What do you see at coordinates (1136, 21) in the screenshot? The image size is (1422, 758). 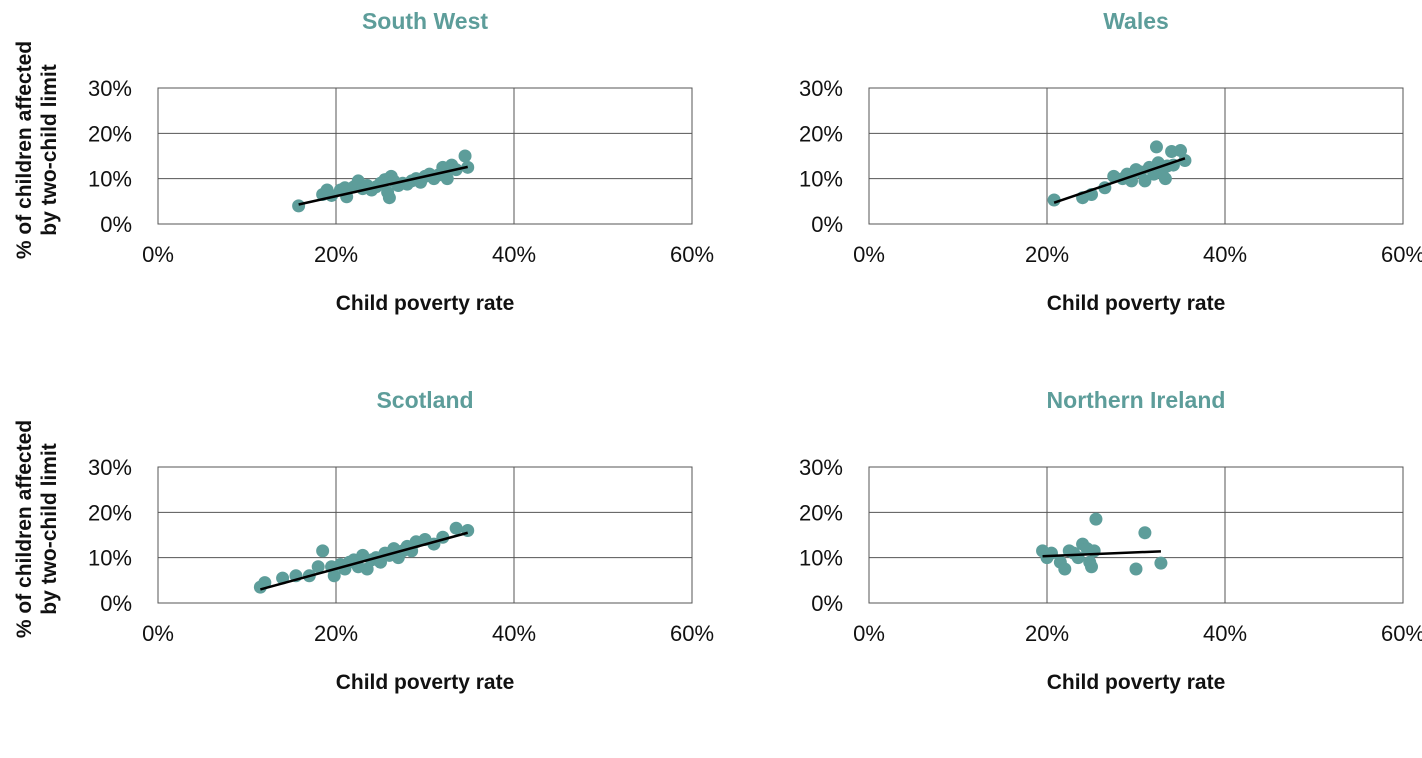 I see `chart-title: Wales` at bounding box center [1136, 21].